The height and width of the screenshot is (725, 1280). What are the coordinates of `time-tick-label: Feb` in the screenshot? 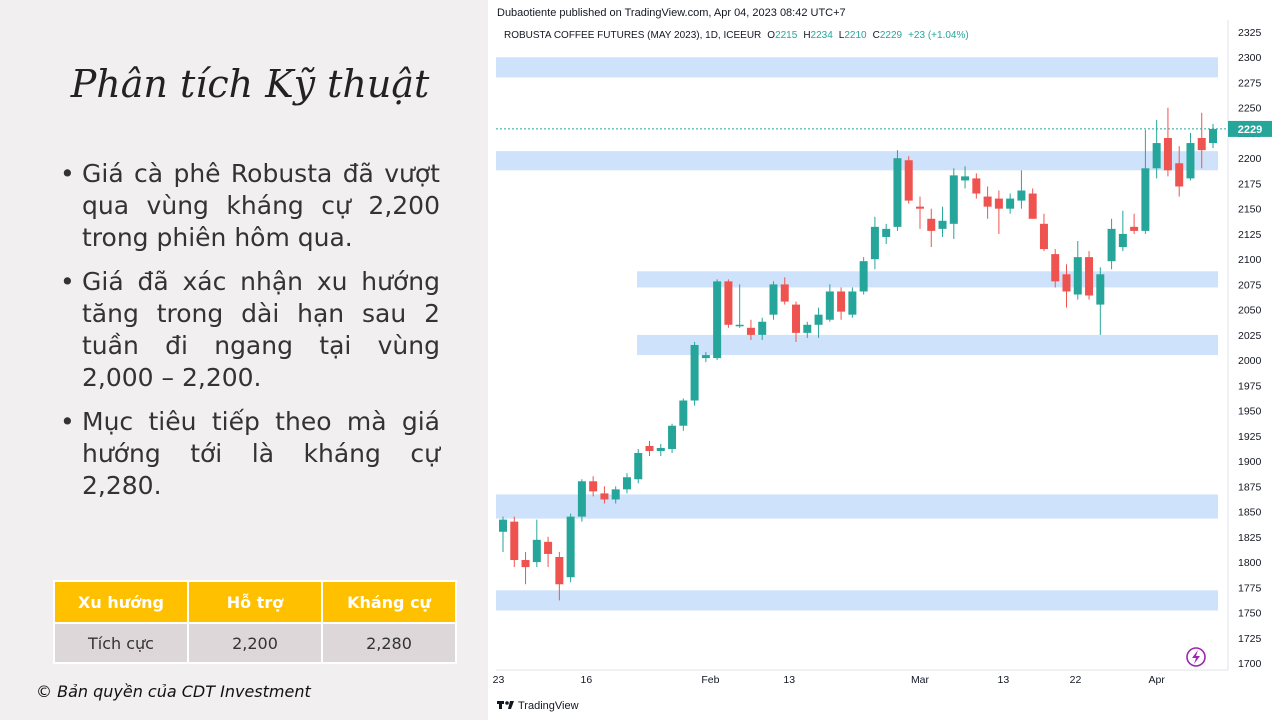 It's located at (710, 680).